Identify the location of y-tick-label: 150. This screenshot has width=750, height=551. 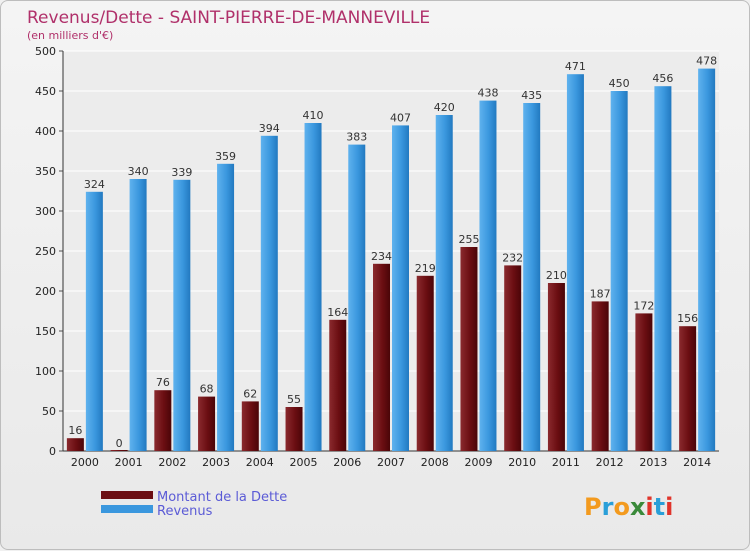
(45, 331).